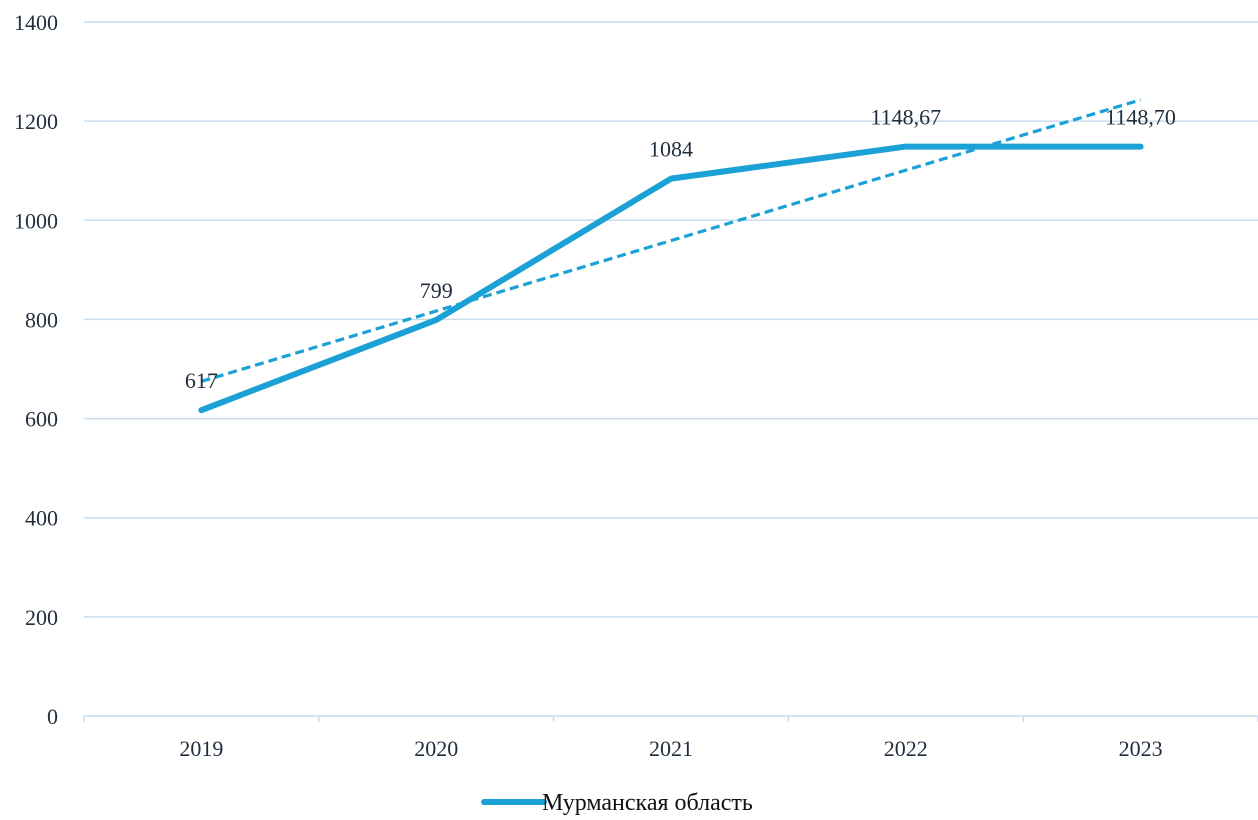  I want to click on y-tick-label: 1200, so click(36, 121).